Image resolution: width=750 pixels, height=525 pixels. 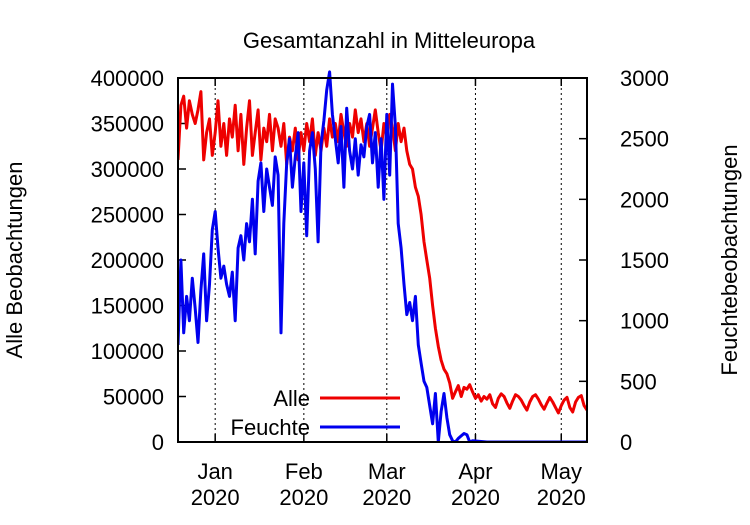 What do you see at coordinates (315, 413) in the screenshot?
I see `legend: Alle Feuchte` at bounding box center [315, 413].